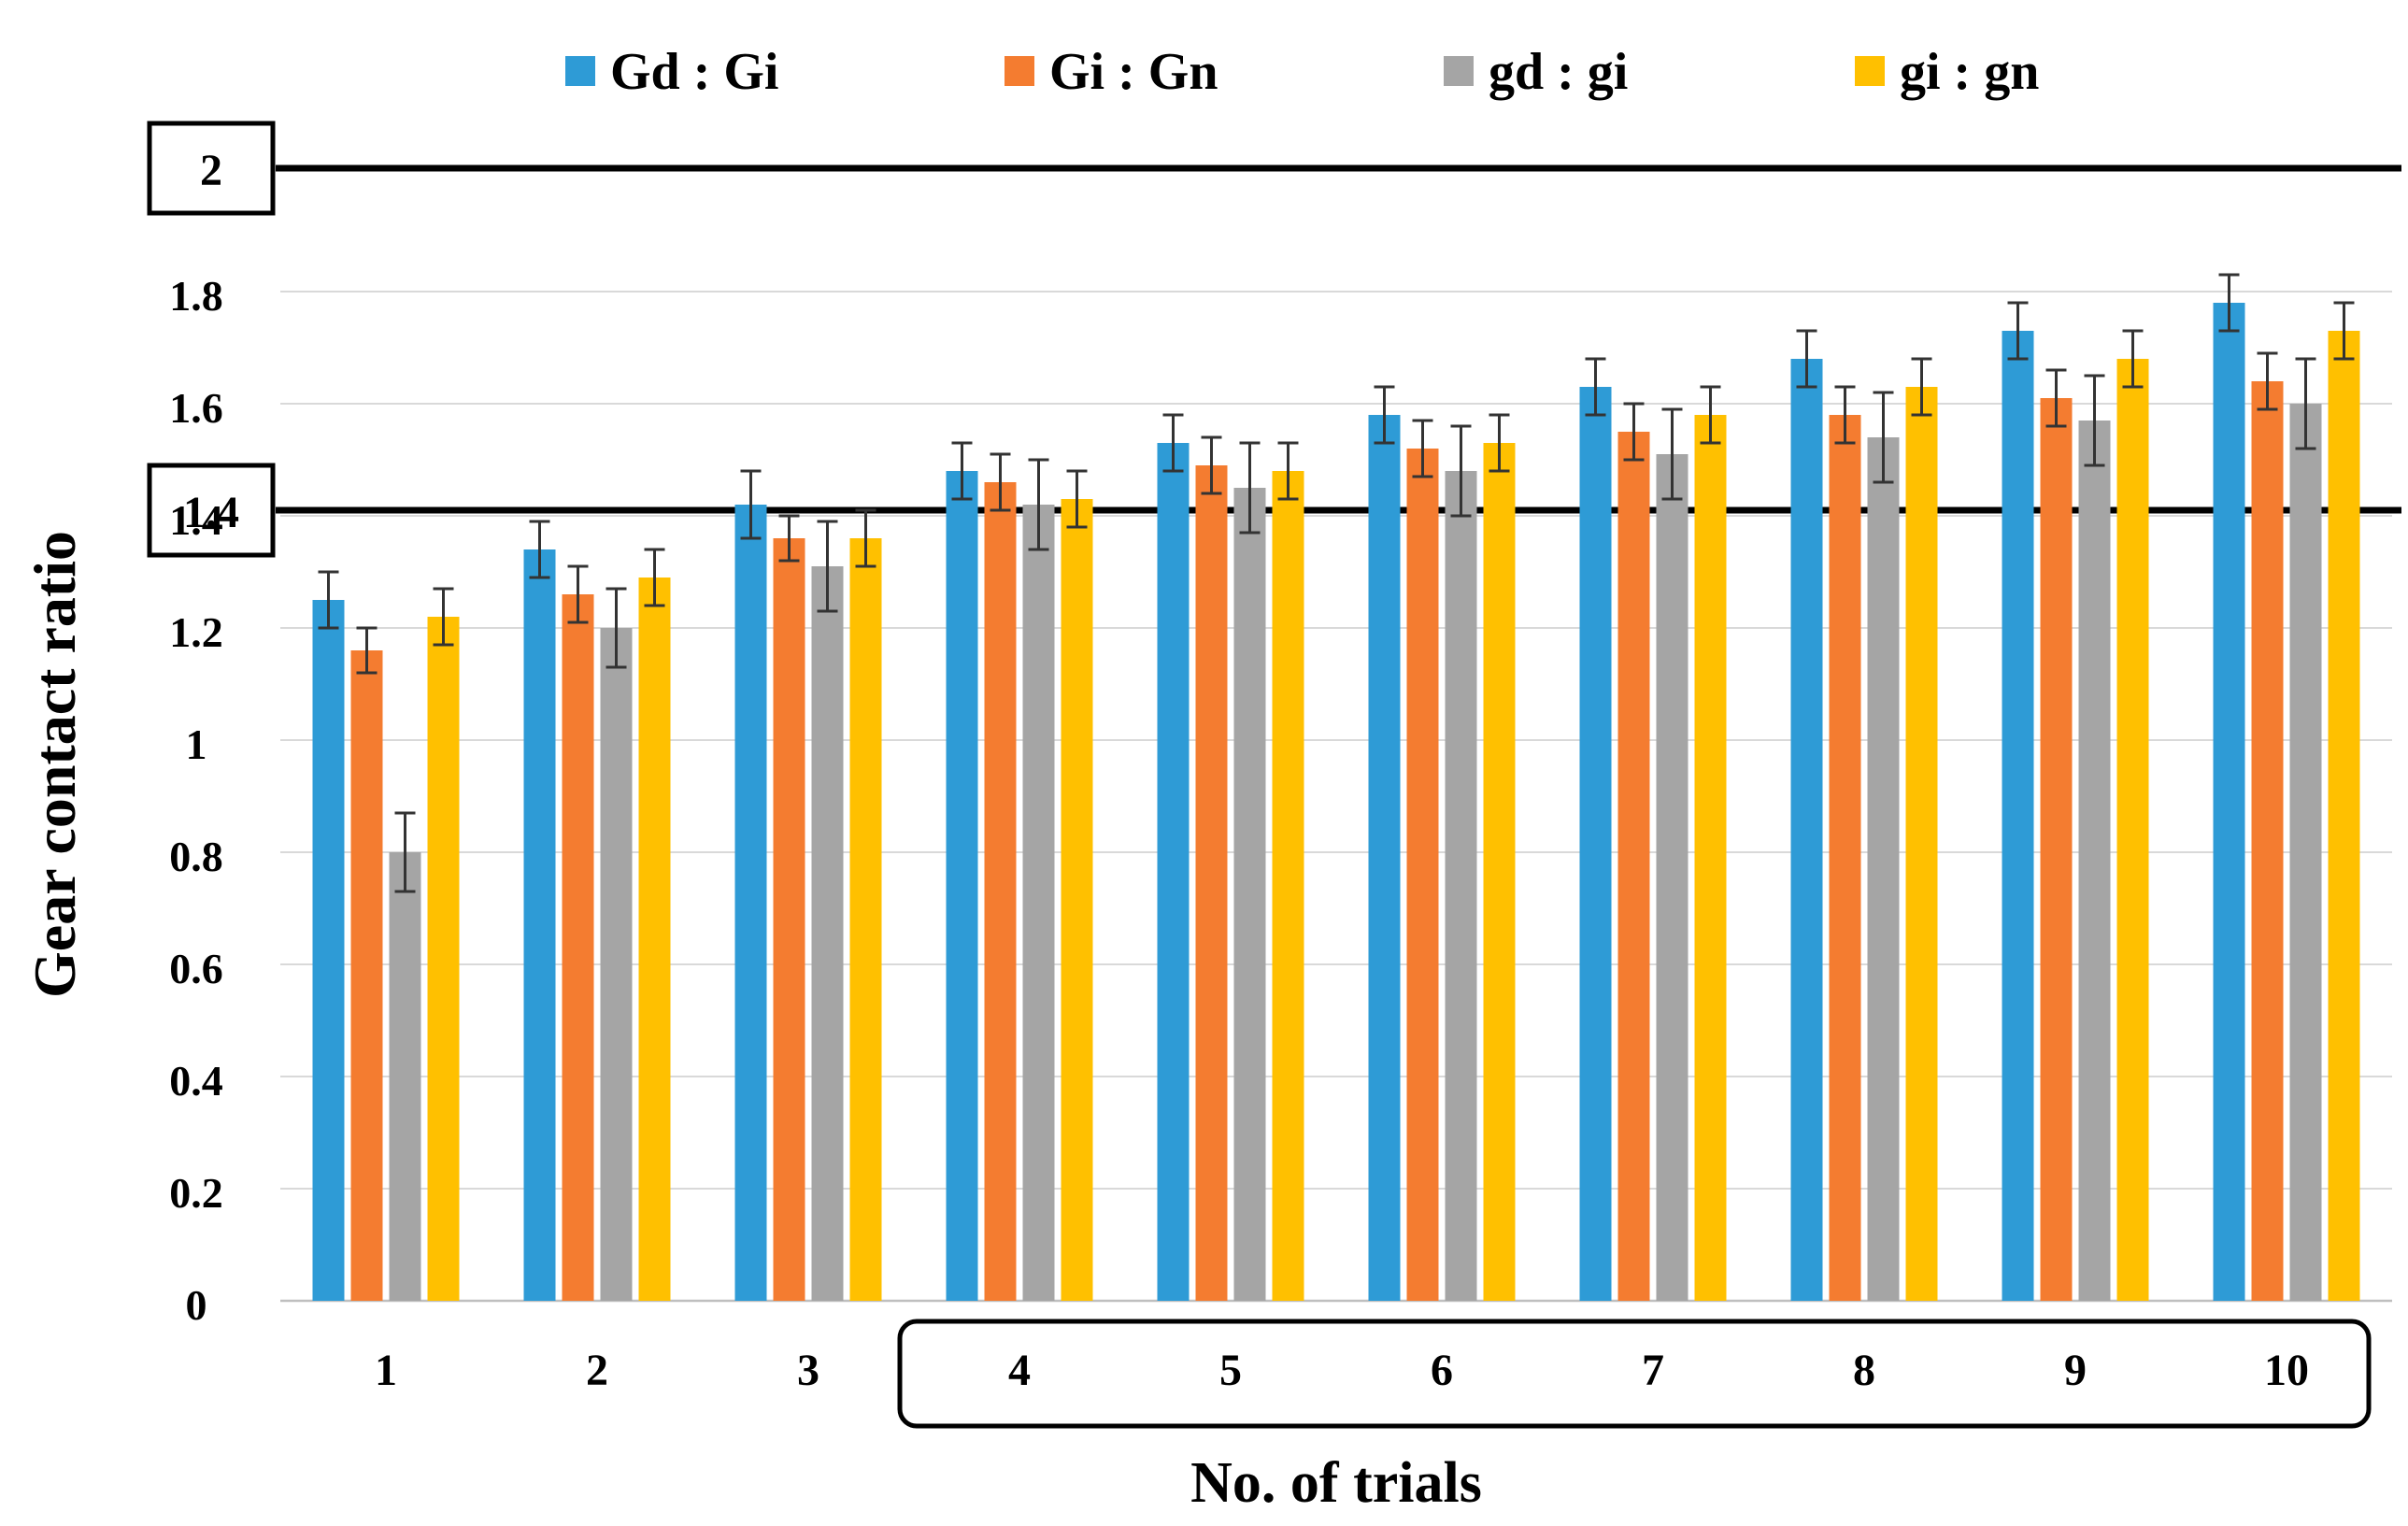 The width and height of the screenshot is (2408, 1526). Describe the element at coordinates (1653, 1370) in the screenshot. I see `x-tick-label: 7` at that location.